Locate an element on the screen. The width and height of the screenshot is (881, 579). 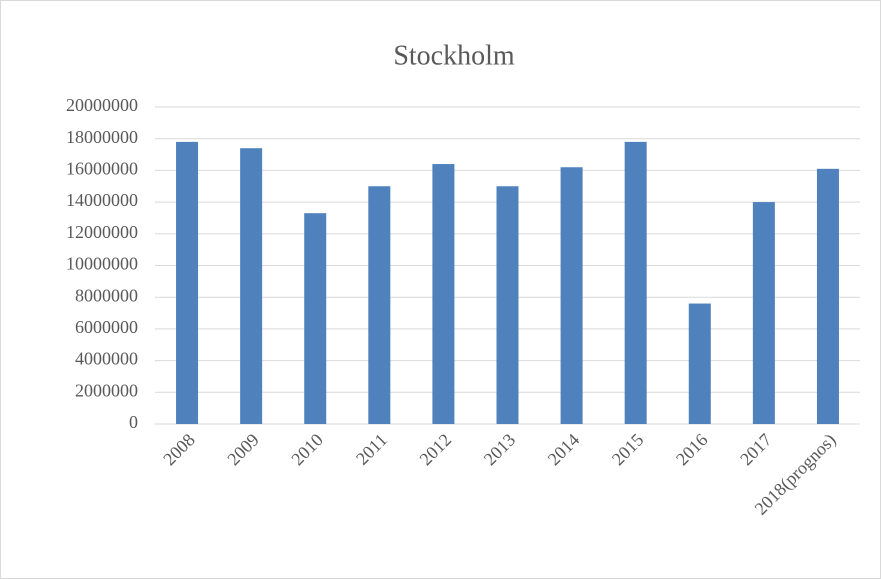
y-tick-label: 16000000 is located at coordinates (102, 169).